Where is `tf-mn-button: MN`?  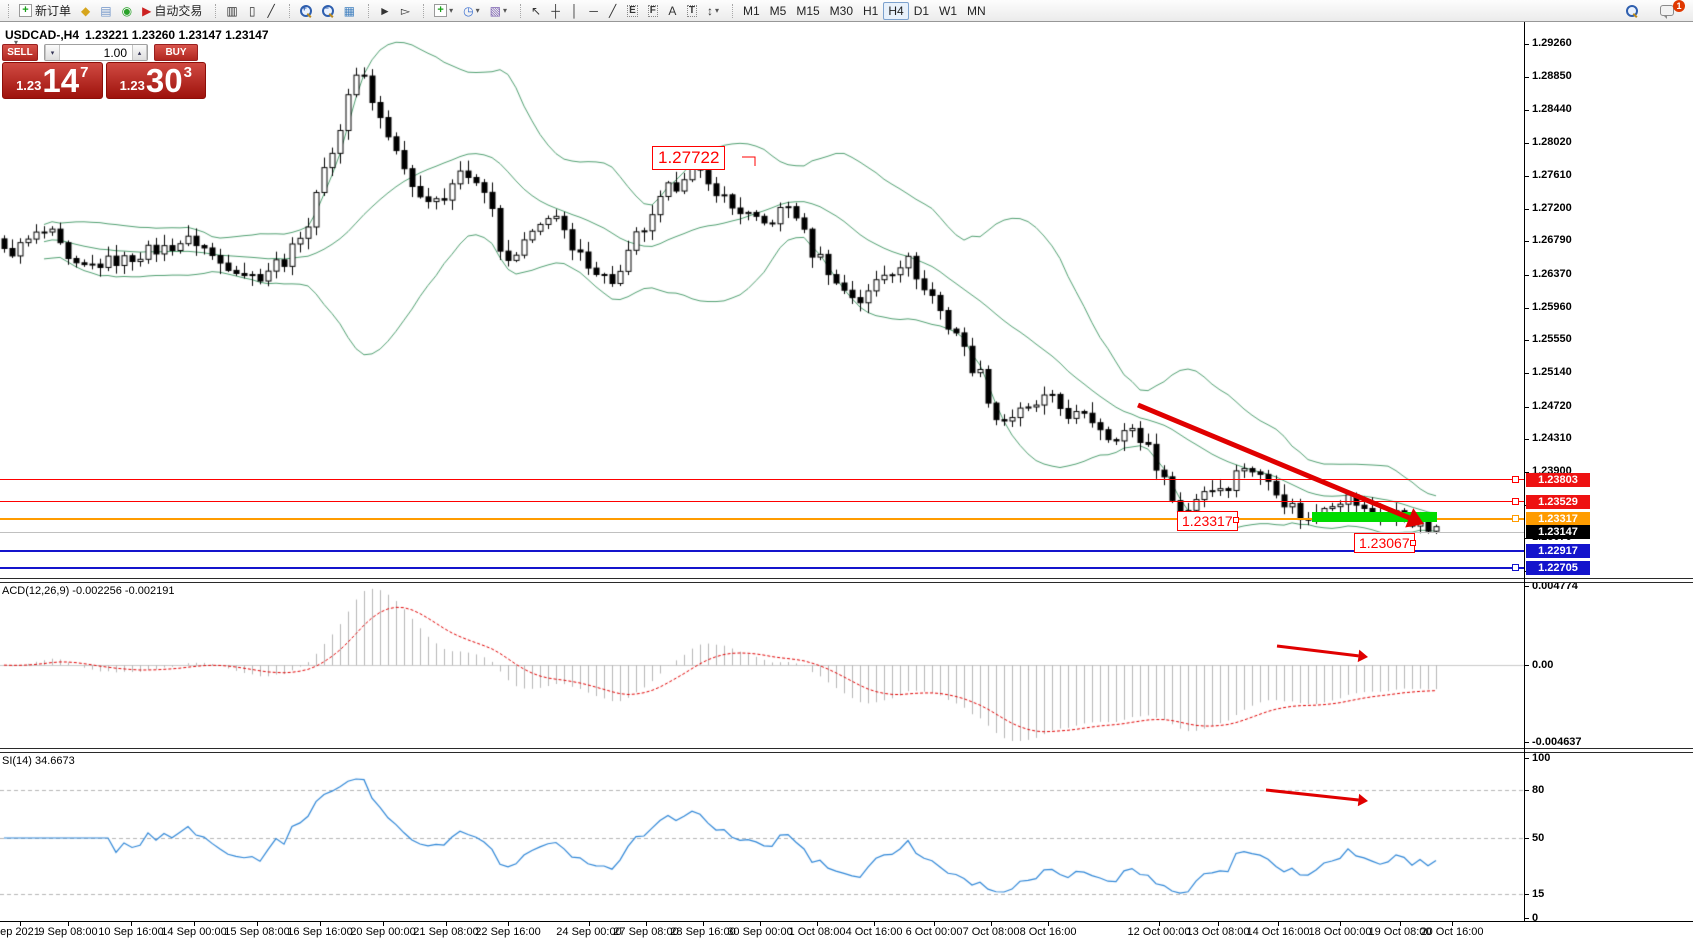
tf-mn-button: MN is located at coordinates (976, 11).